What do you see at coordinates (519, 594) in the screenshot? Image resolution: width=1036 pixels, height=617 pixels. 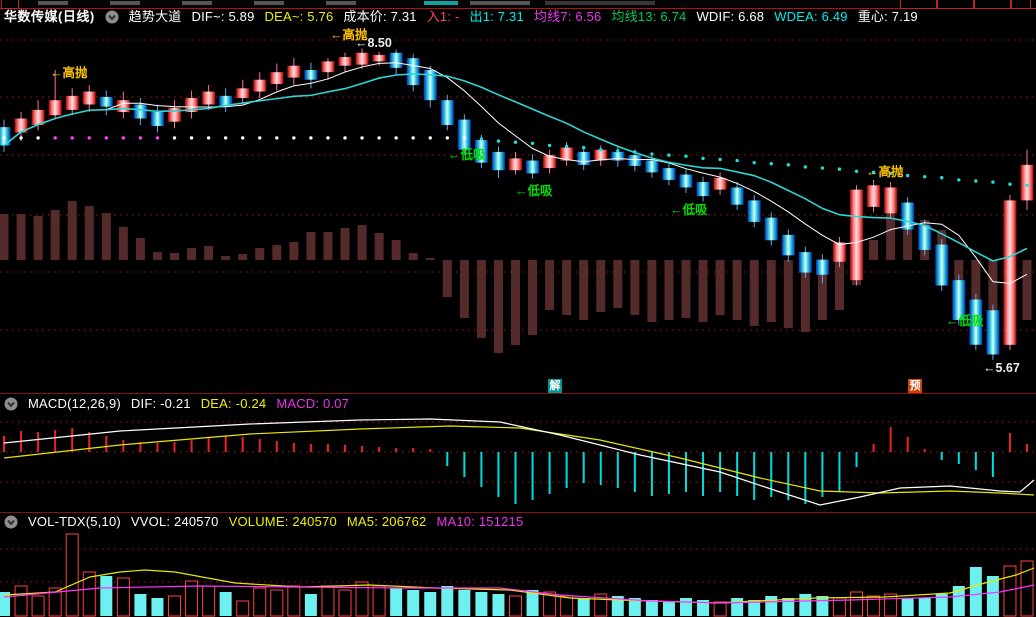 I see `volume-ma10-line` at bounding box center [519, 594].